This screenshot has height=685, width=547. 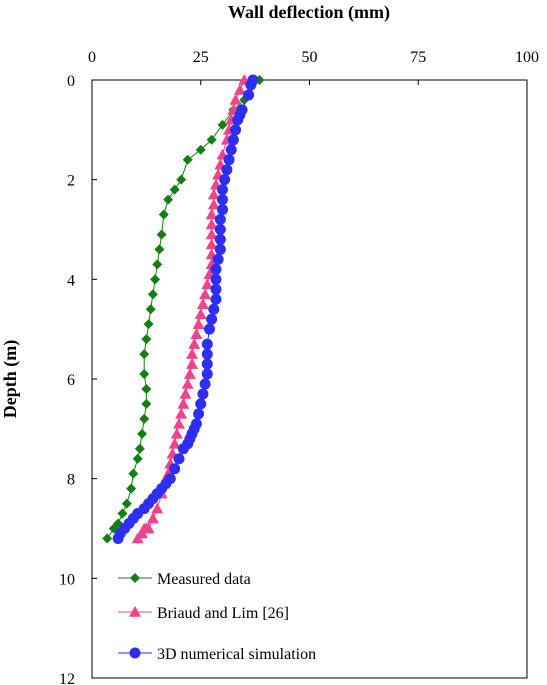 What do you see at coordinates (527, 57) in the screenshot?
I see `x-tick-label: 100` at bounding box center [527, 57].